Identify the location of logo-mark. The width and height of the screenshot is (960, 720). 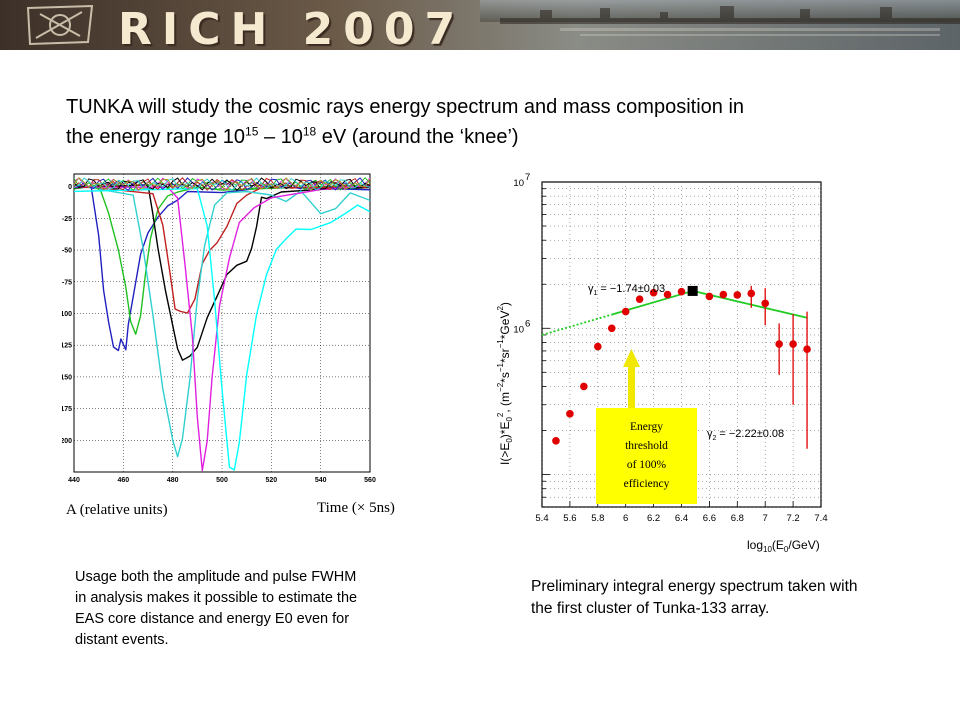
(60, 25).